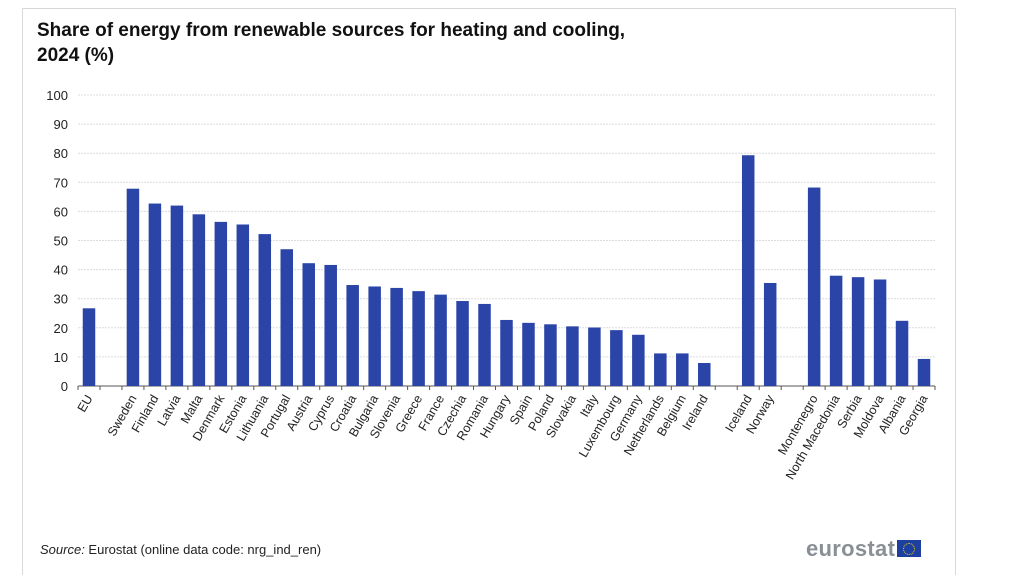  Describe the element at coordinates (64, 386) in the screenshot. I see `y-tick-label: 0` at that location.